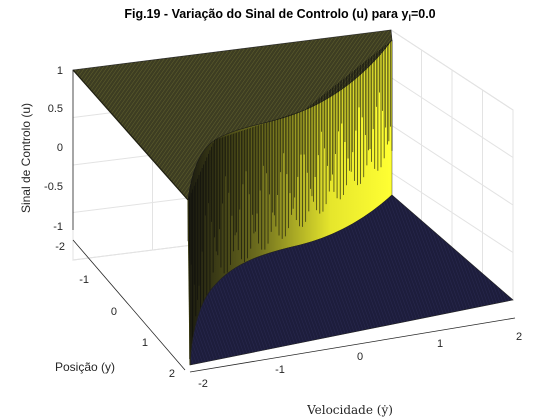 The width and height of the screenshot is (560, 420). What do you see at coordinates (53, 187) in the screenshot?
I see `z-tick-label: -0.5` at bounding box center [53, 187].